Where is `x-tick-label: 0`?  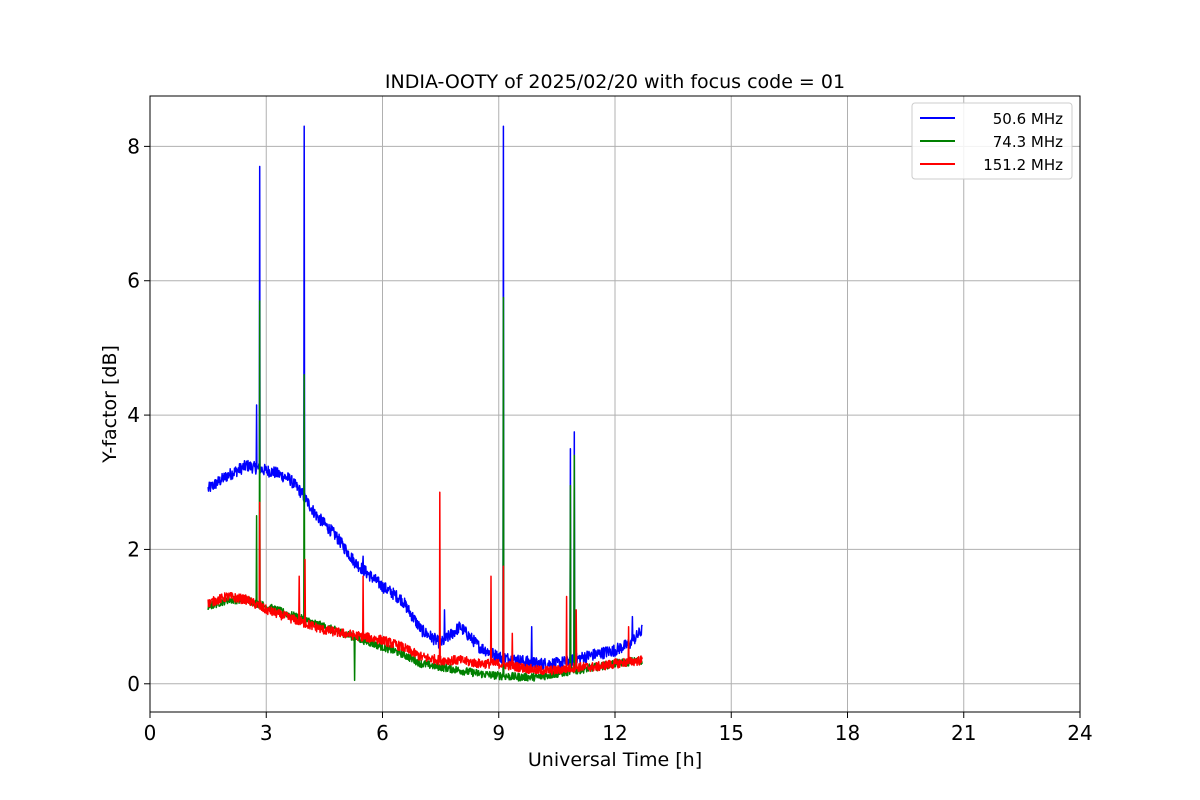 x-tick-label: 0 is located at coordinates (150, 733).